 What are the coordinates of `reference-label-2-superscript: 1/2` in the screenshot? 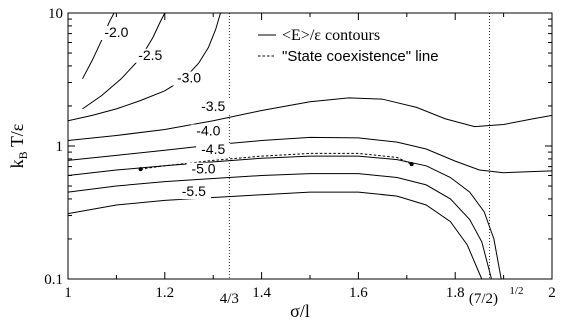 It's located at (516, 291).